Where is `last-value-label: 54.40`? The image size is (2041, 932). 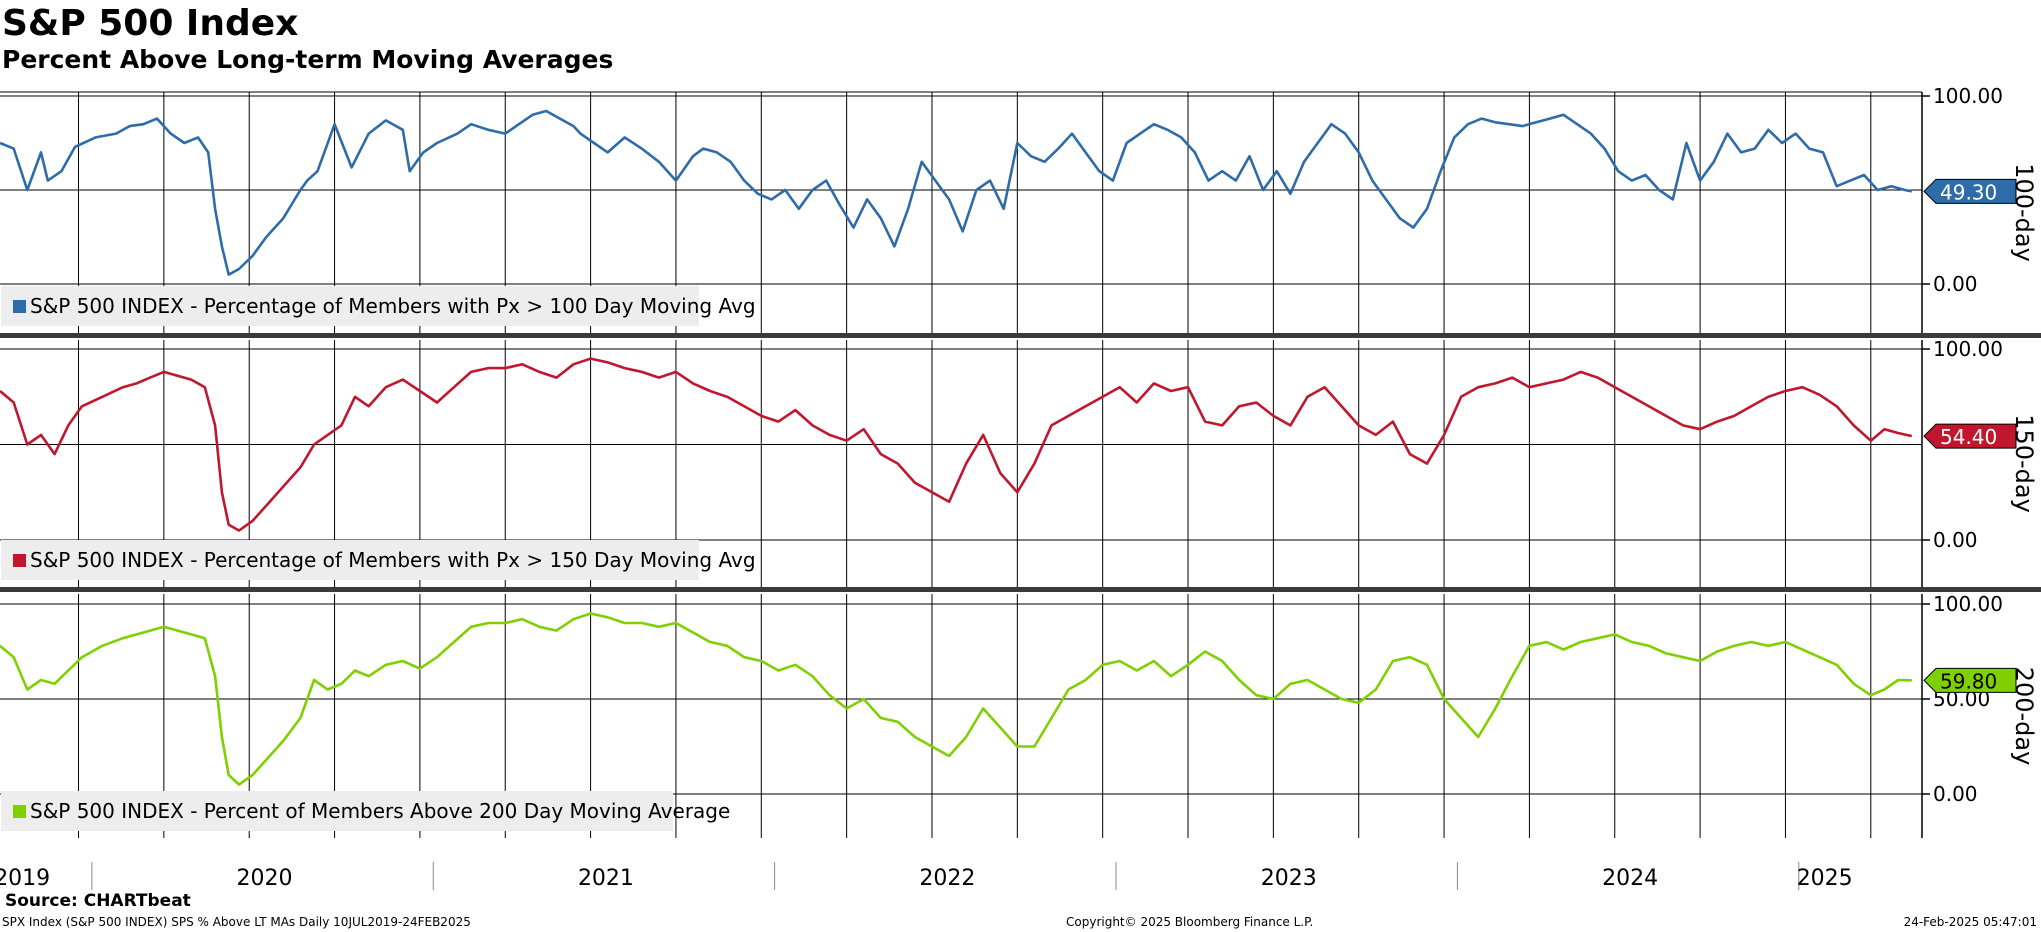 last-value-label: 54.40 is located at coordinates (1968, 437).